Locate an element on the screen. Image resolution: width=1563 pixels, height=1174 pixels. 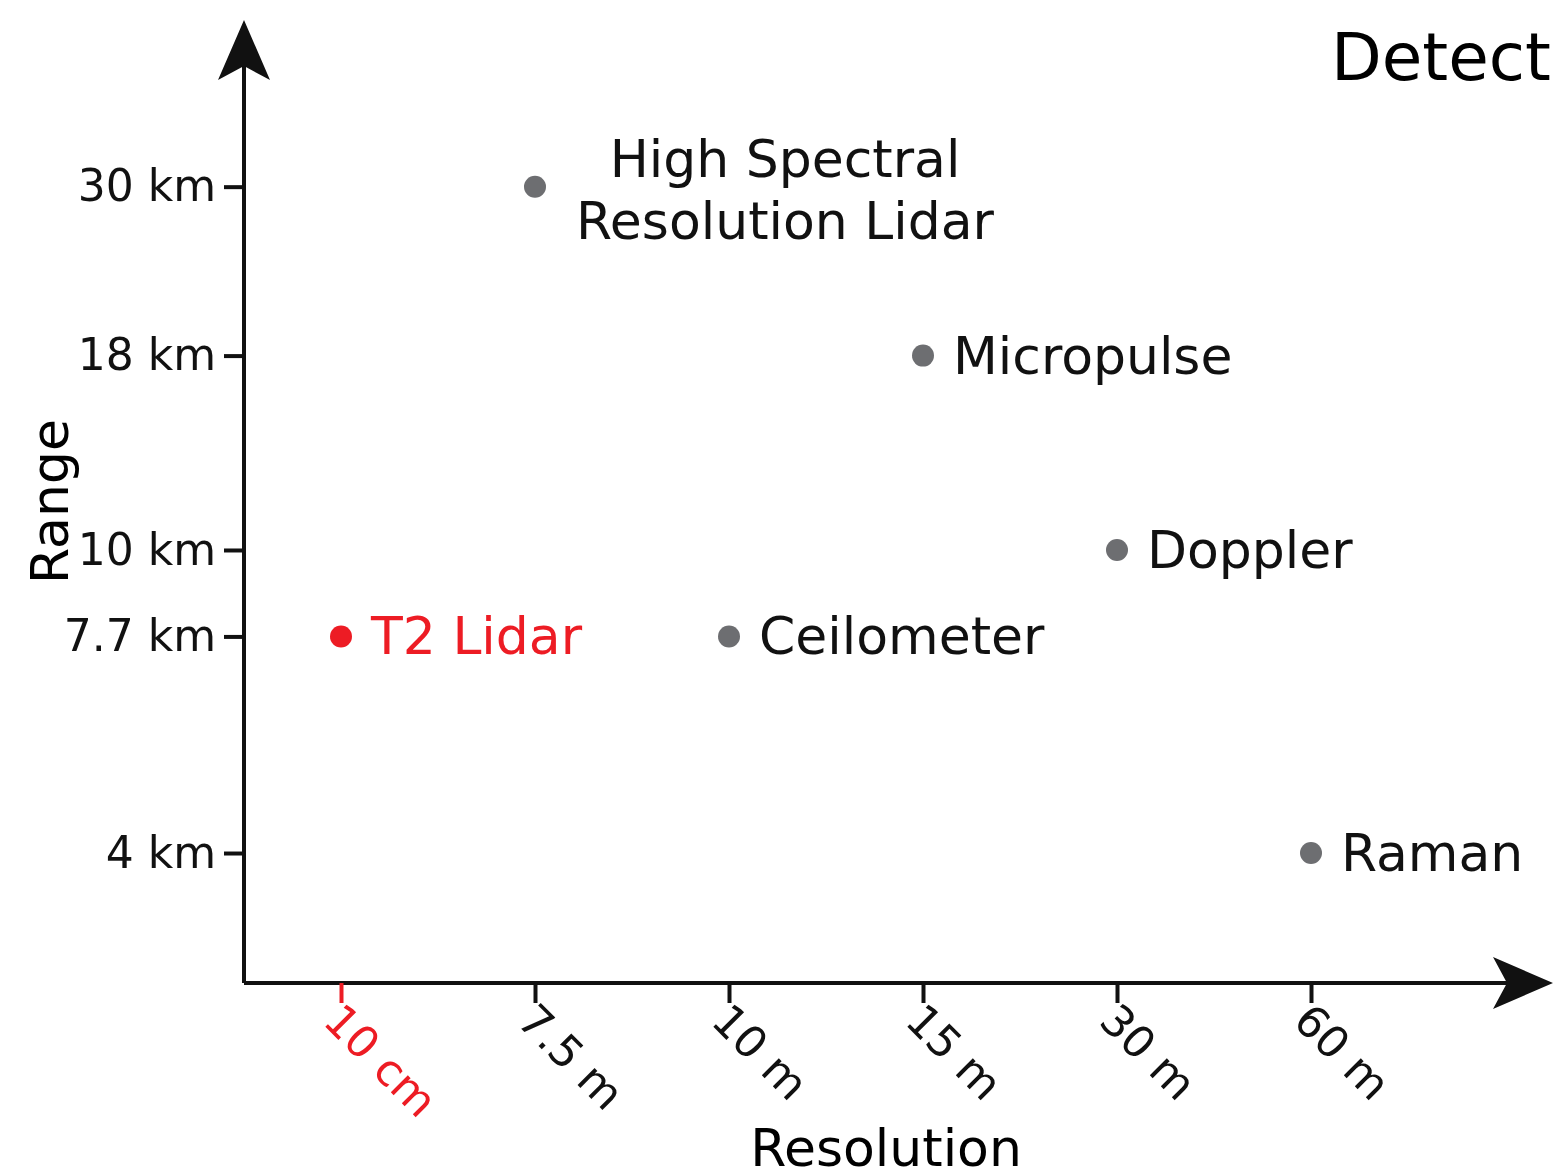
x-tick-label: 10 m is located at coordinates (760, 1052).